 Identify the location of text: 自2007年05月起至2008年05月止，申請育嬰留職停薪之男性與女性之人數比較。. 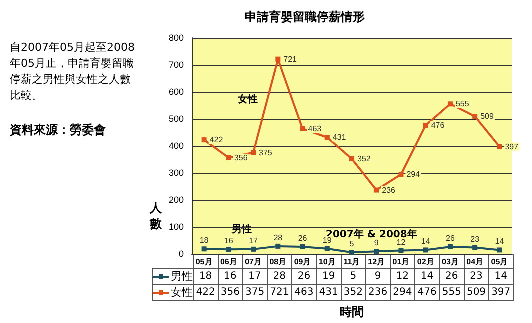
(73, 72).